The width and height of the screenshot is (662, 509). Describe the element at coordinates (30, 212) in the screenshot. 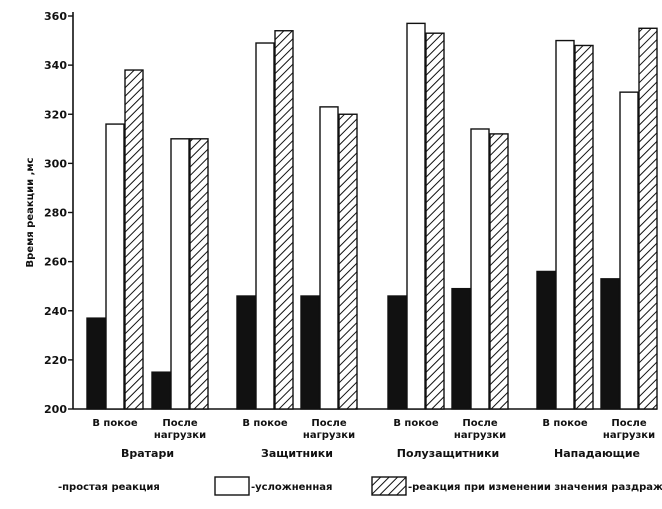

I see `y-axis-label: Время реакции ,мс` at that location.